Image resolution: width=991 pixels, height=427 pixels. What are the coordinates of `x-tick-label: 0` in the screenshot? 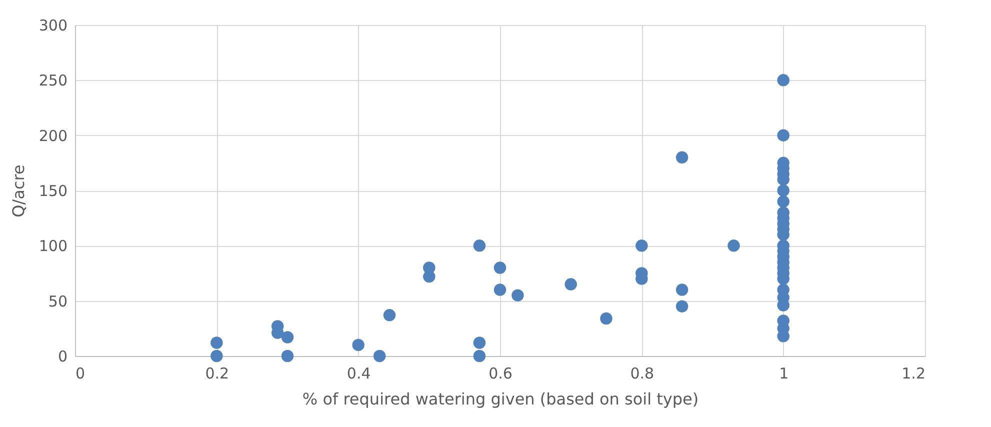 It's located at (81, 373).